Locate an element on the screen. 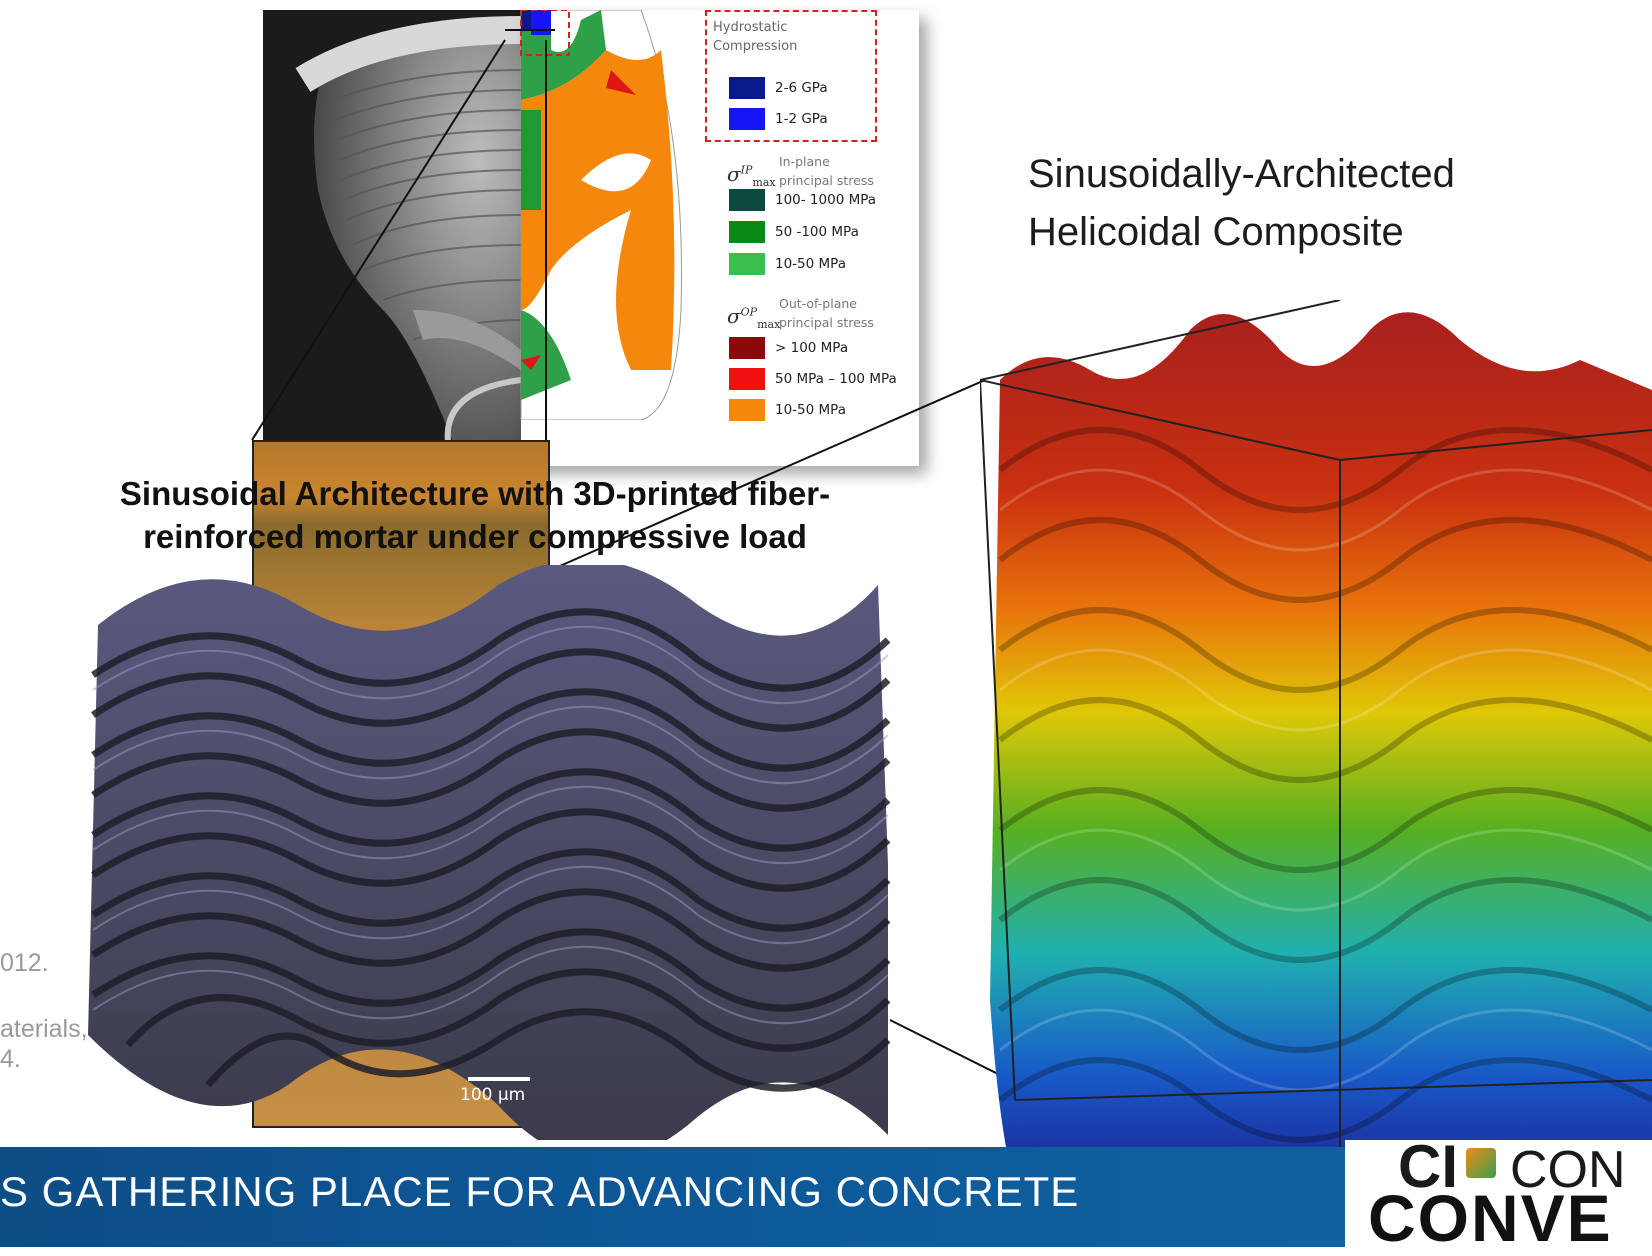 This screenshot has height=1256, width=1652. reference-line2: aterials, is located at coordinates (44, 1029).